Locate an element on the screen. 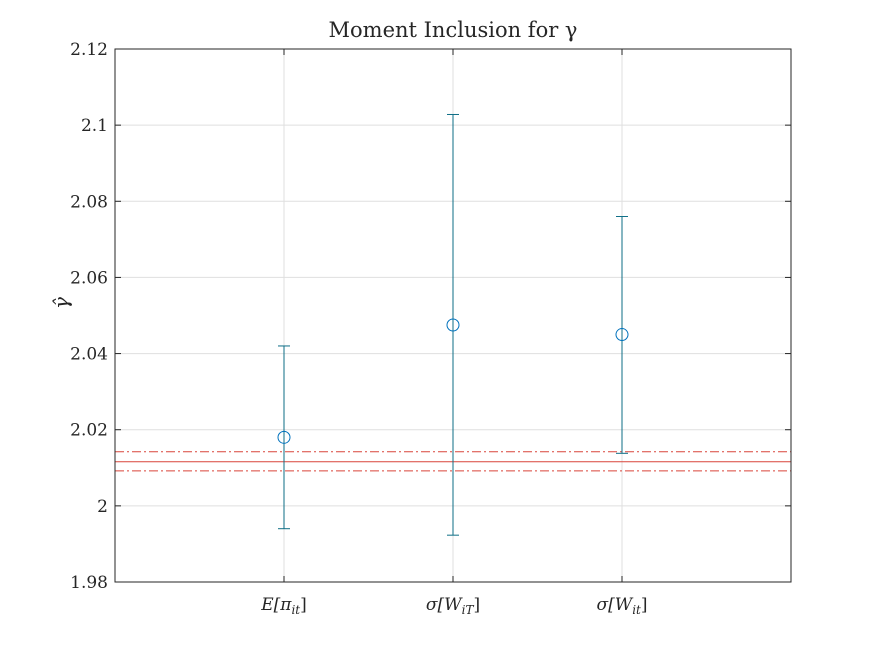  y-tick-label: 1.98 is located at coordinates (89, 583).